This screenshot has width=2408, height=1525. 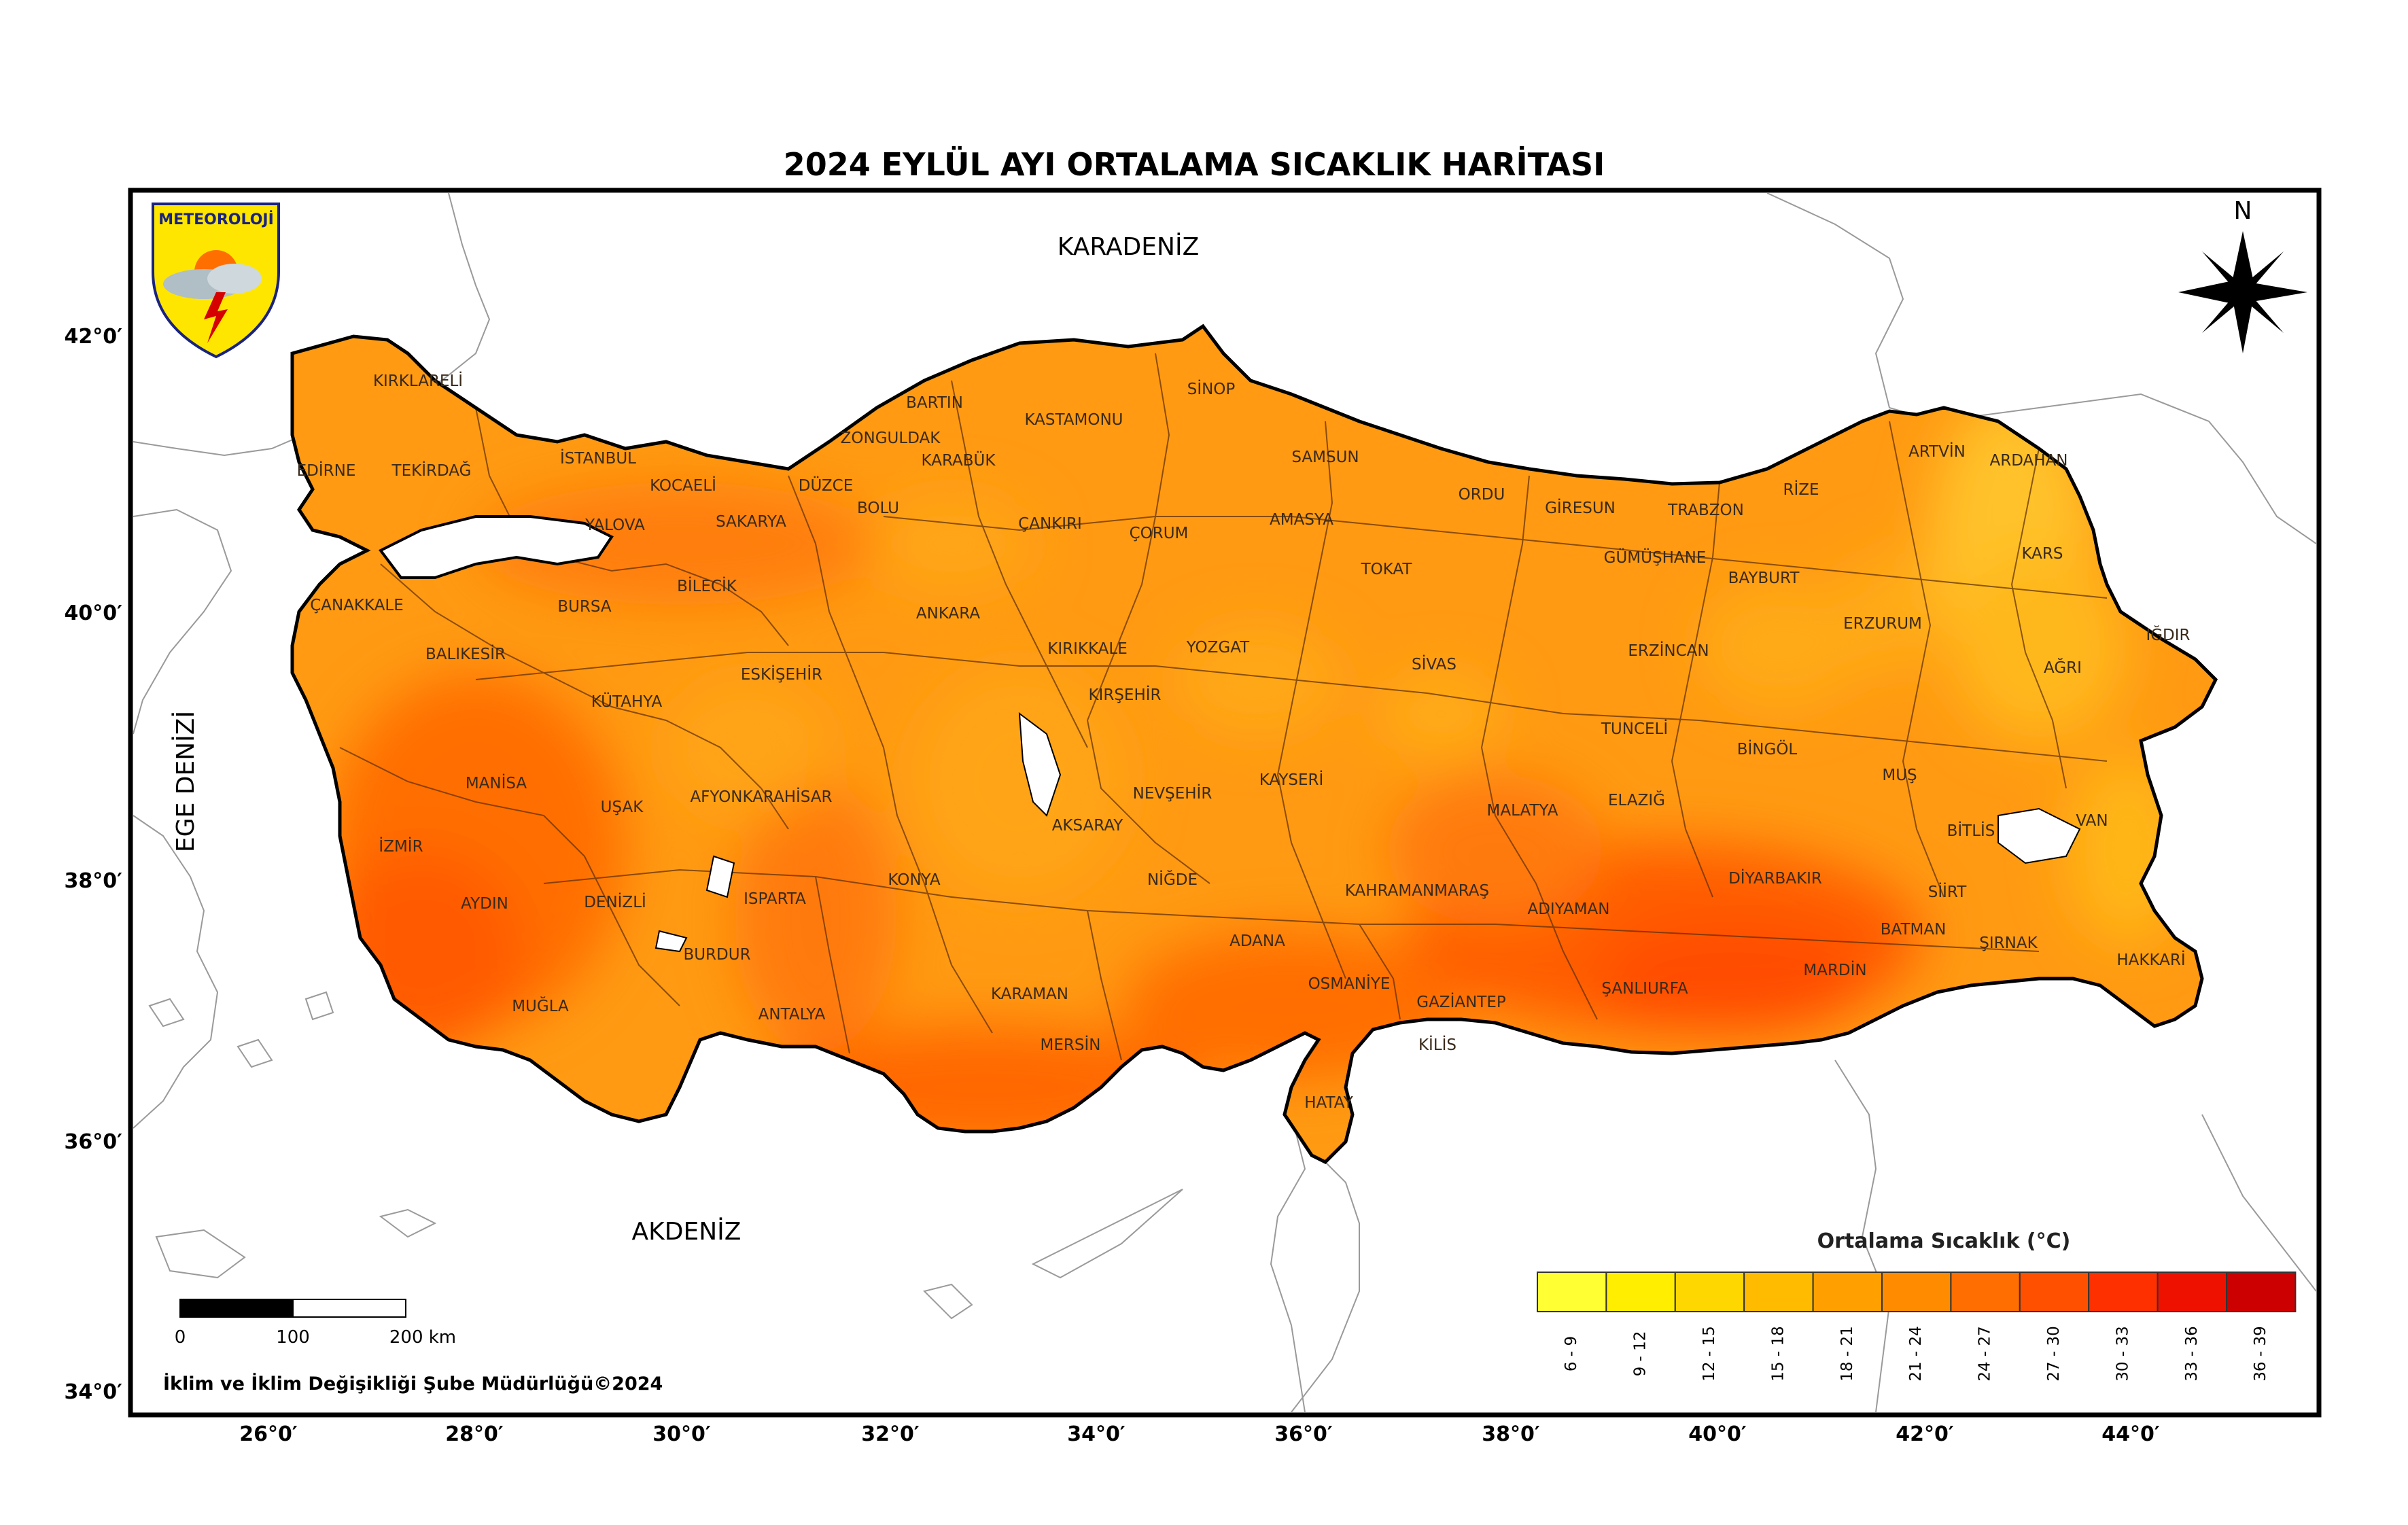 I want to click on province-label-46: HAKKARİ, so click(x=2150, y=959).